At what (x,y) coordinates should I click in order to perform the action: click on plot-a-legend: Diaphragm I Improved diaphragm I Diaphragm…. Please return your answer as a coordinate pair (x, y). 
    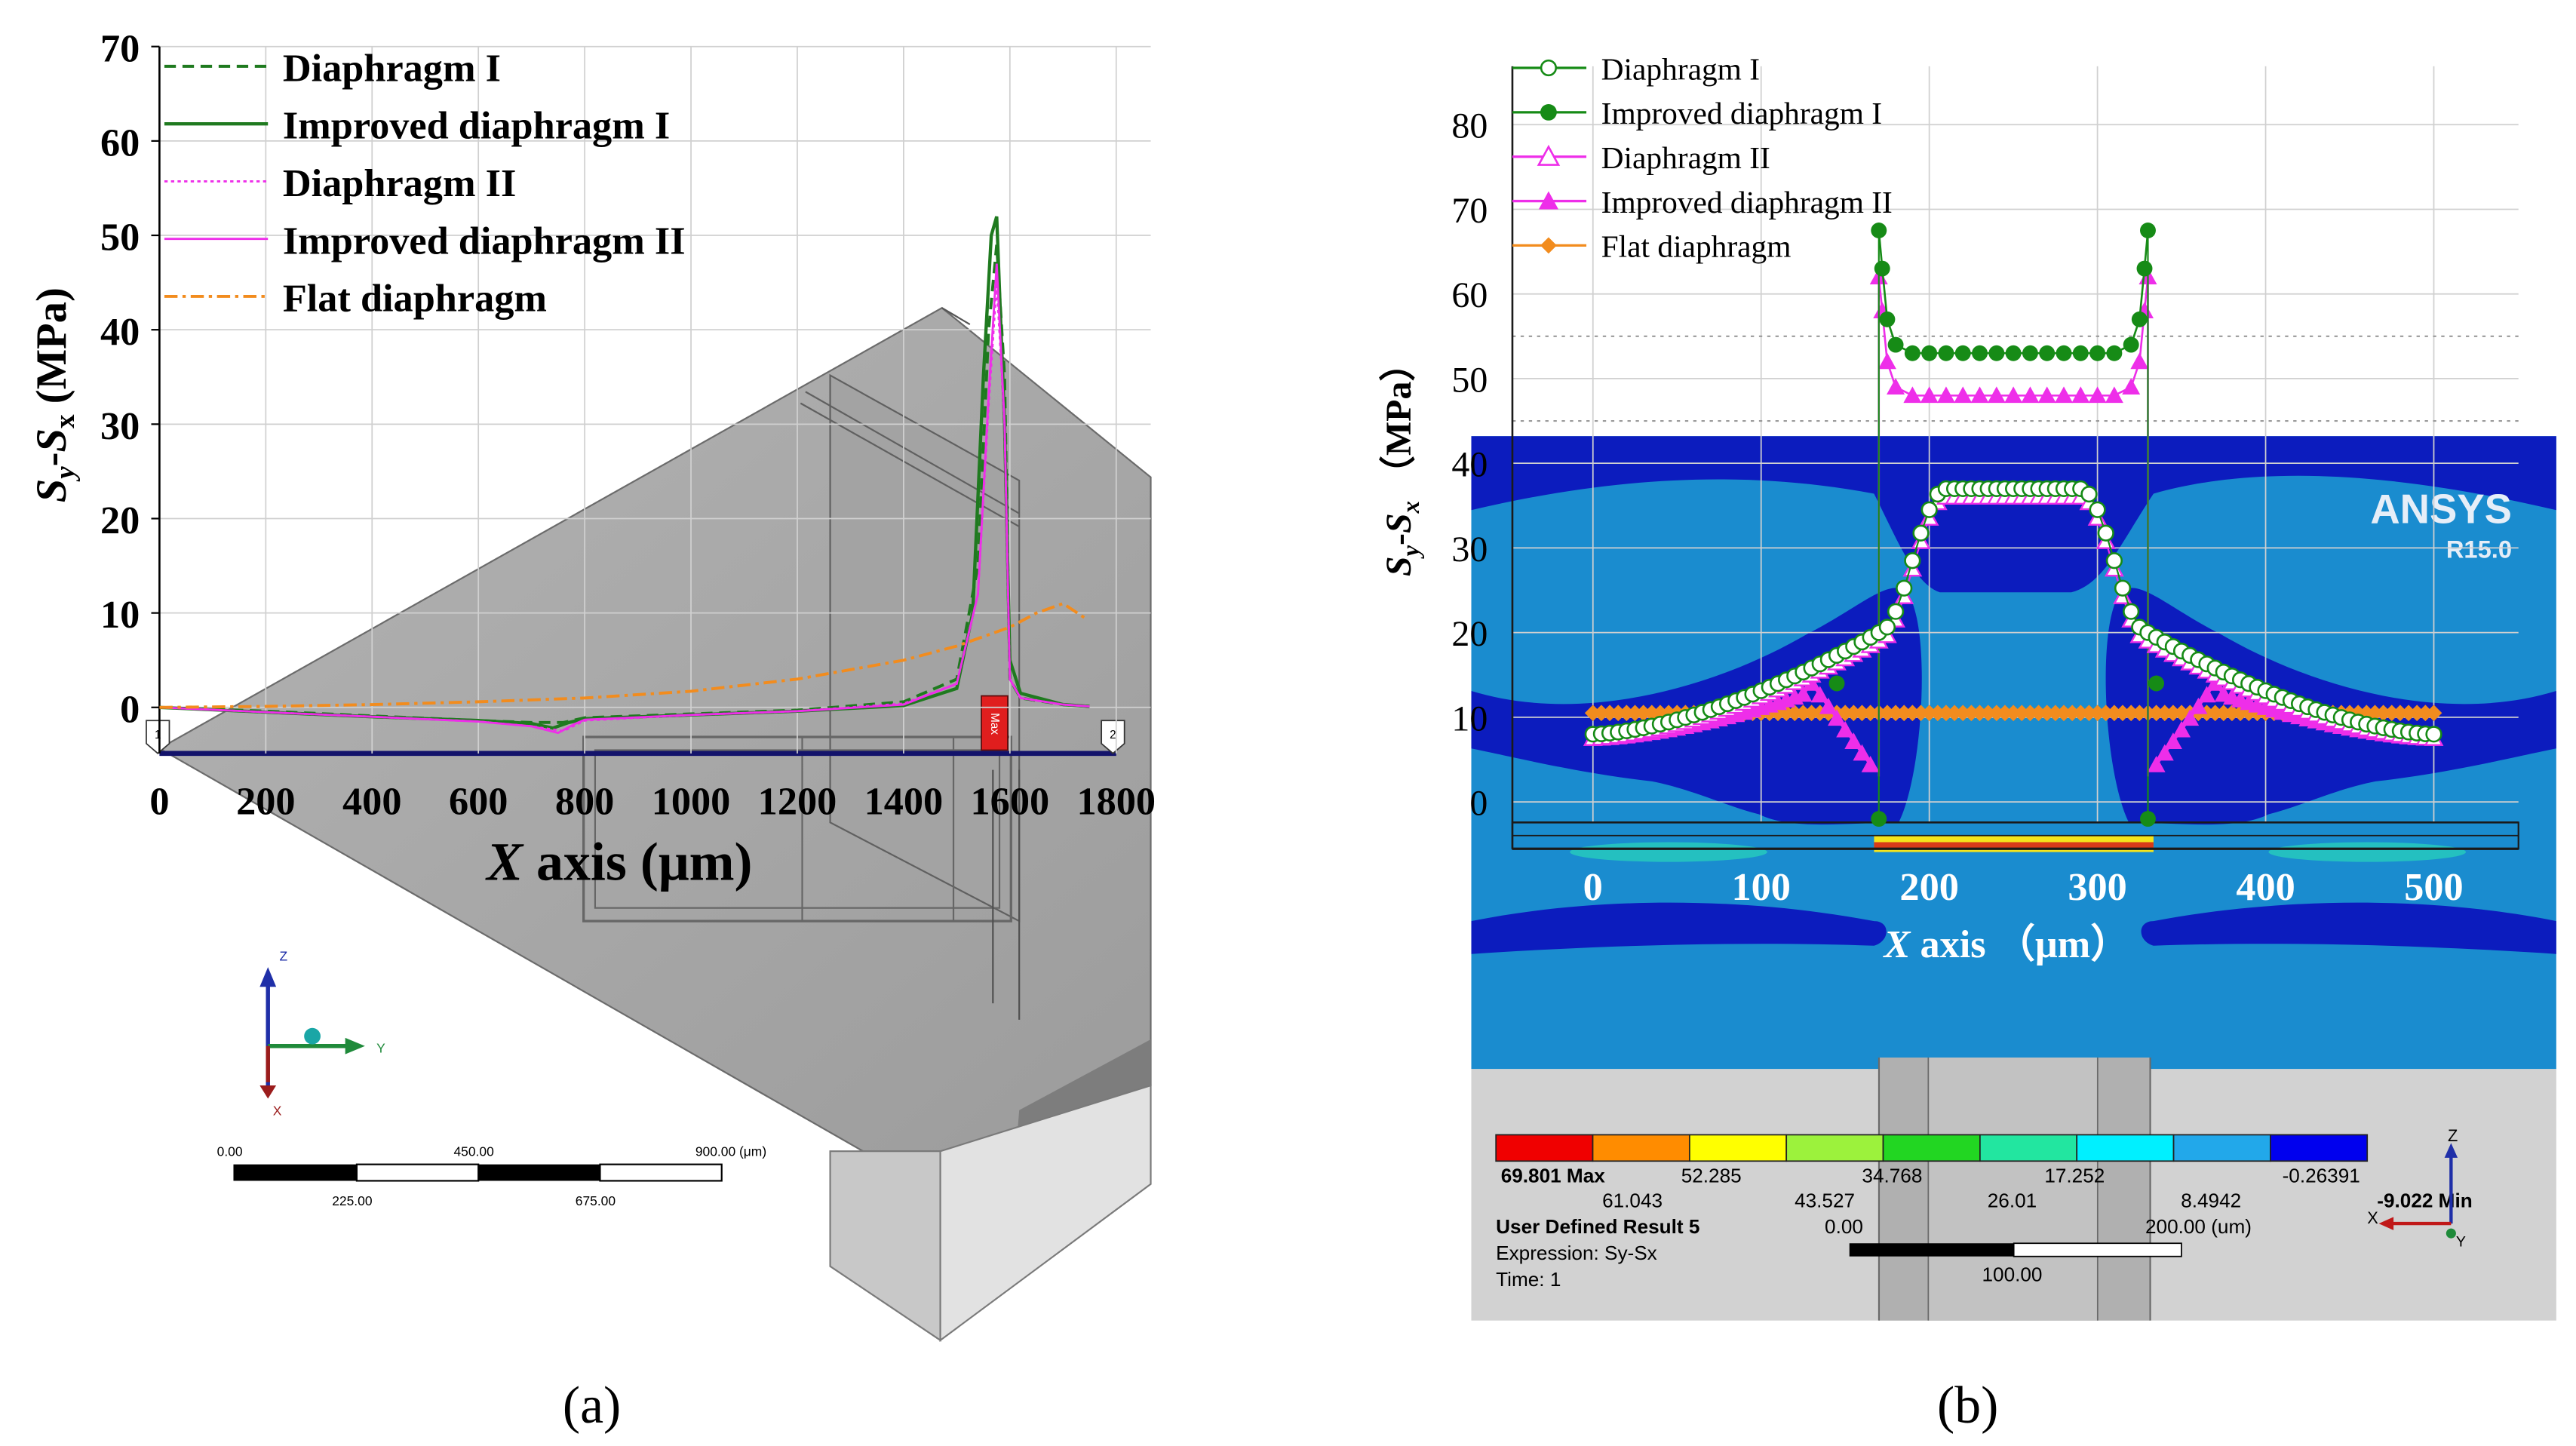
    Looking at the image, I should click on (425, 183).